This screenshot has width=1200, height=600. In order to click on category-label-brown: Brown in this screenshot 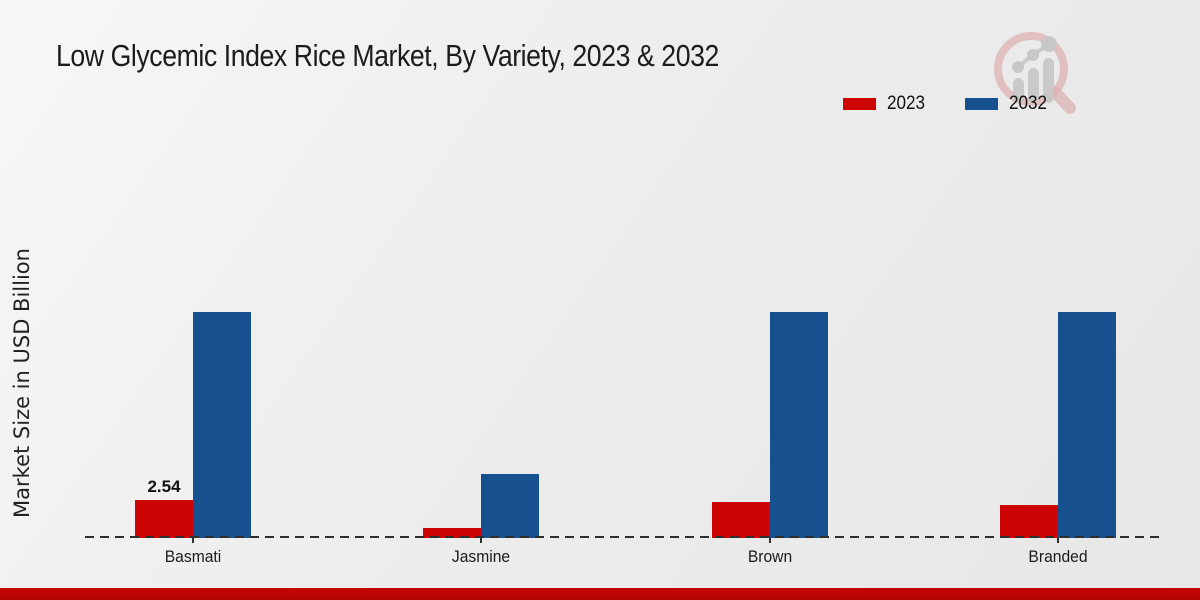, I will do `click(769, 556)`.